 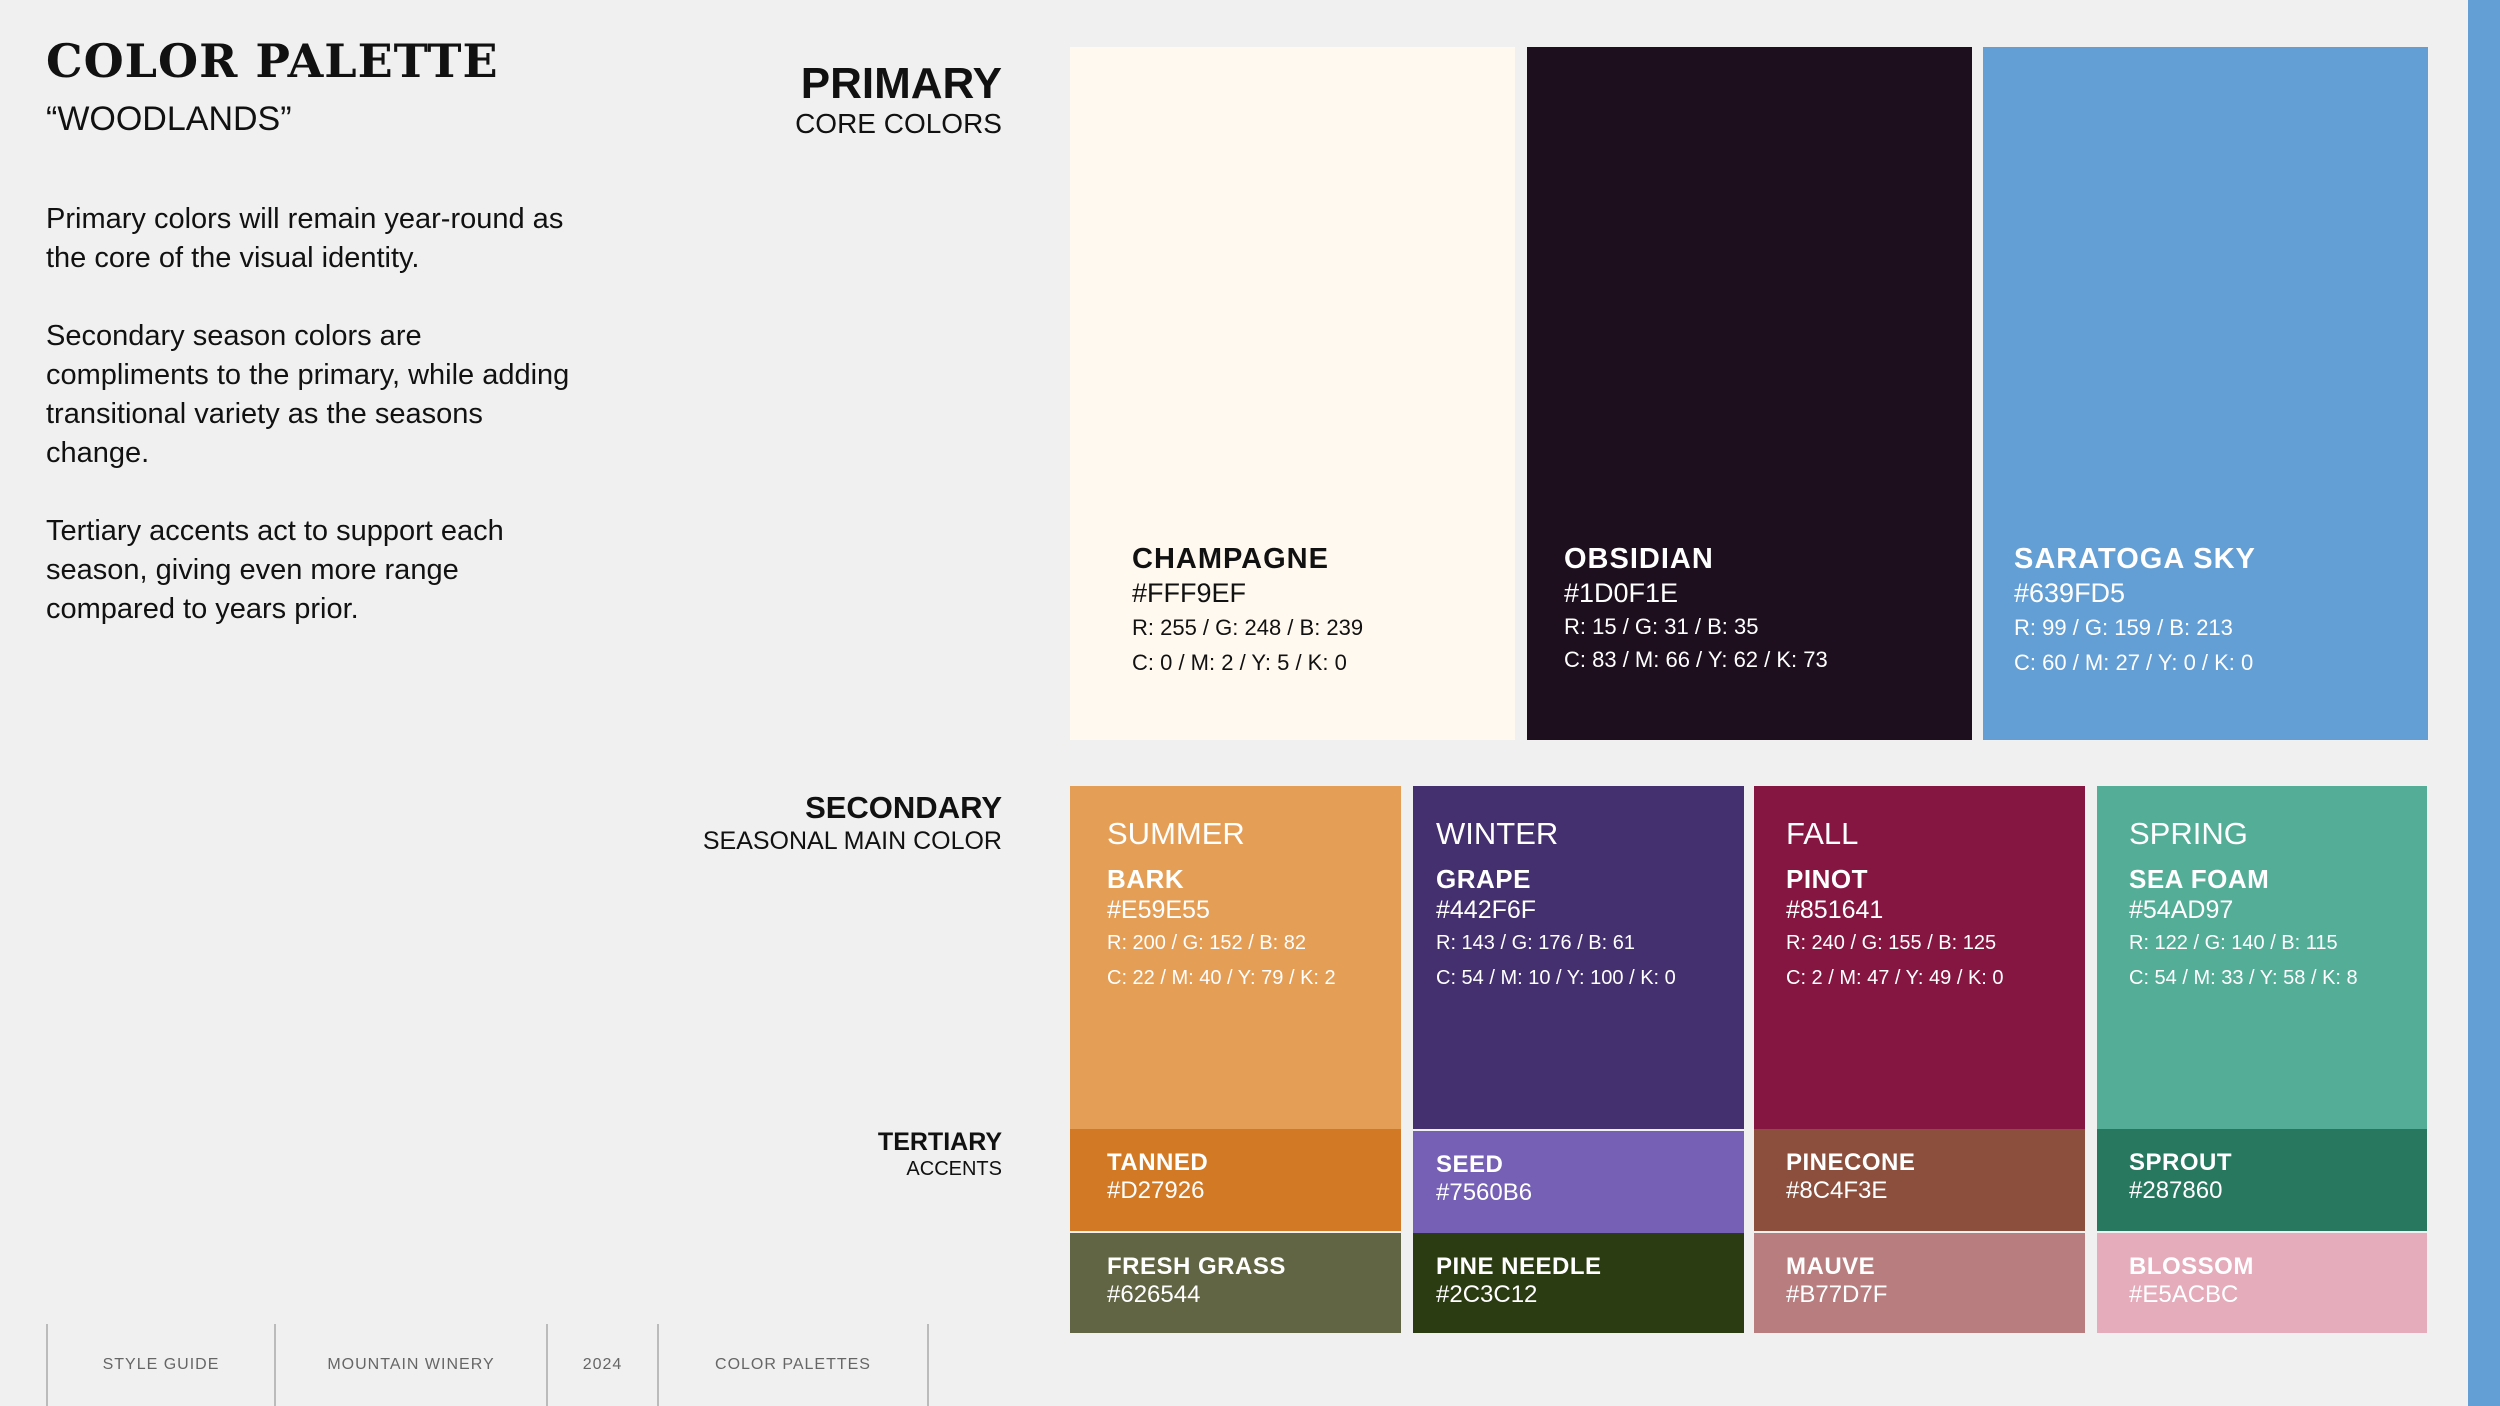 I want to click on swatch-name: GRAPE, so click(x=1483, y=879).